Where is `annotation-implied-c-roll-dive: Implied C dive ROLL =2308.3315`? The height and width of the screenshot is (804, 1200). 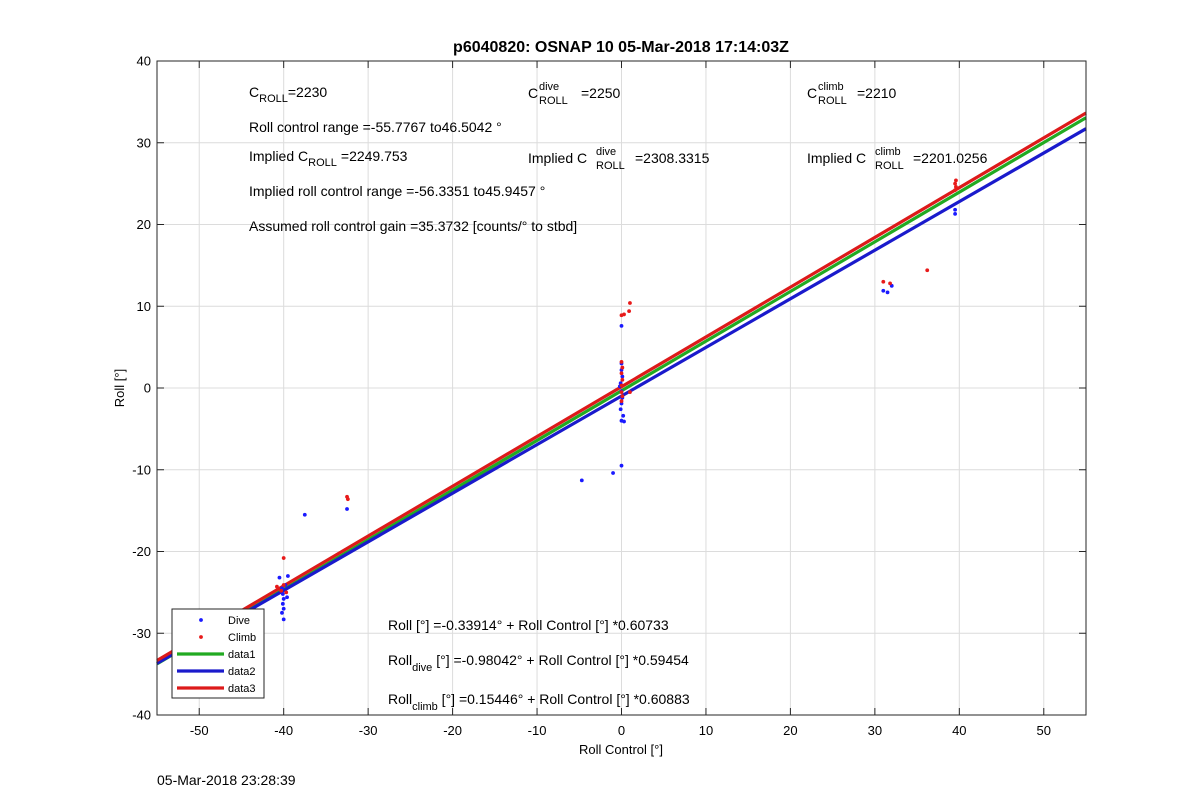
annotation-implied-c-roll-dive: Implied C dive ROLL =2308.3315 is located at coordinates (619, 159).